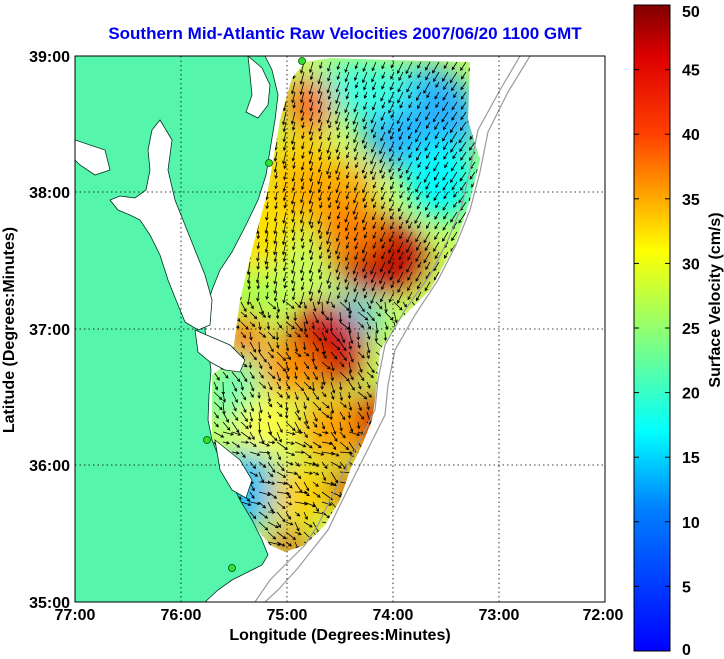  I want to click on colorbar-tick-label: 50, so click(691, 12).